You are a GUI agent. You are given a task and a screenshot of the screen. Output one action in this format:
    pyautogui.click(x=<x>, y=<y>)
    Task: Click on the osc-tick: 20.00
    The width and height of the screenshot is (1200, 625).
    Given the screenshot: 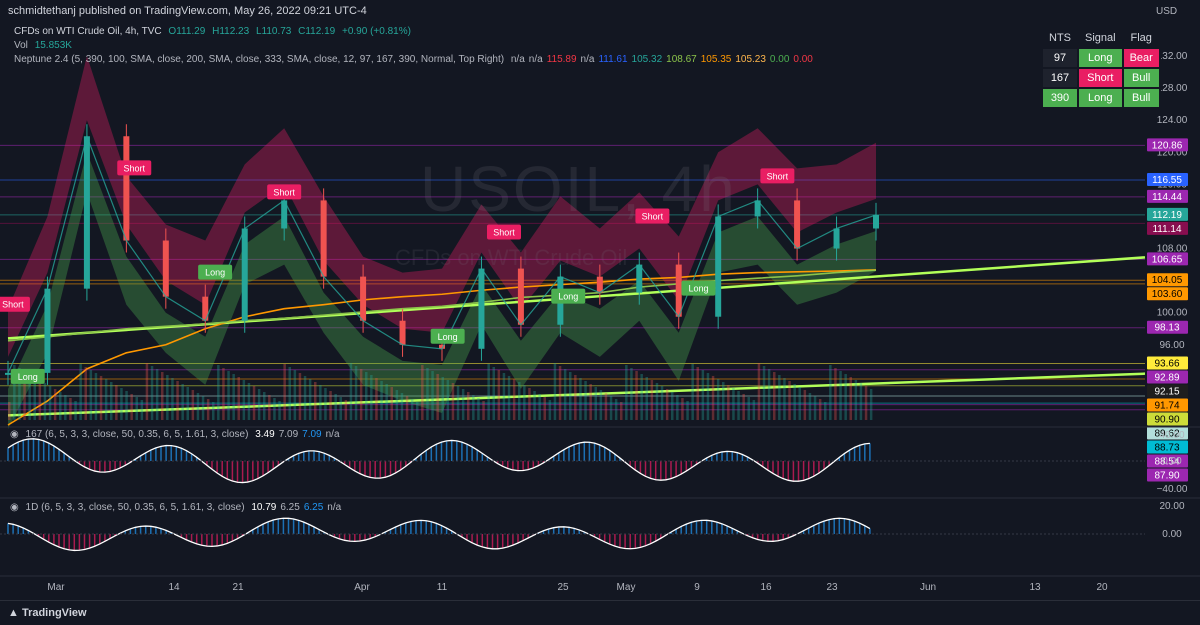 What is the action you would take?
    pyautogui.click(x=1171, y=506)
    